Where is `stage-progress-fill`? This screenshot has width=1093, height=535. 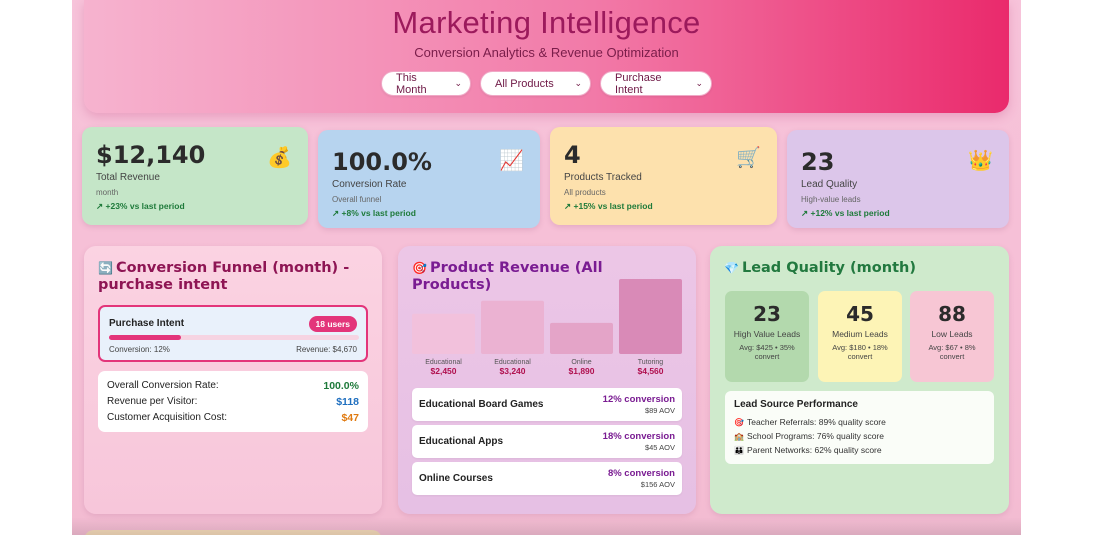 stage-progress-fill is located at coordinates (145, 337).